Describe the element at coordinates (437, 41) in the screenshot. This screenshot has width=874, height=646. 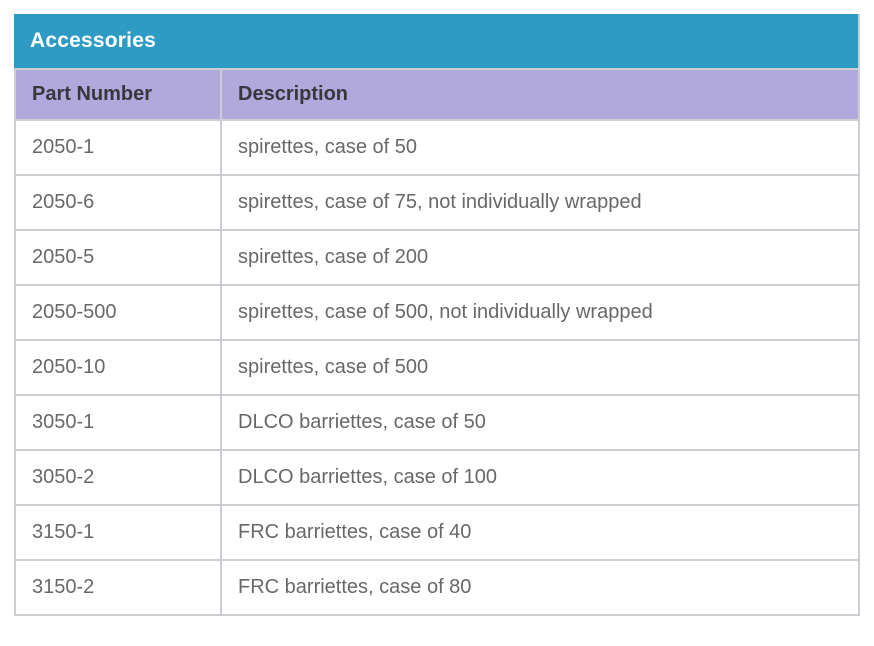
I see `table-title-bar: Accessories` at that location.